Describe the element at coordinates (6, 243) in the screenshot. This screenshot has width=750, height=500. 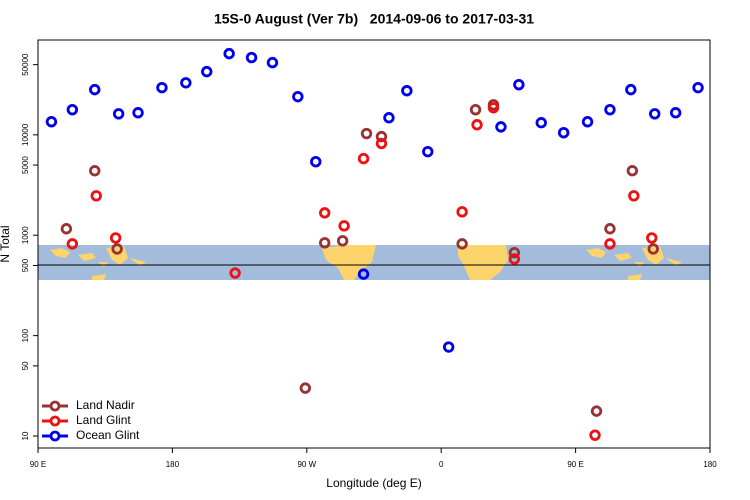
I see `y-axis-label: N Total` at that location.